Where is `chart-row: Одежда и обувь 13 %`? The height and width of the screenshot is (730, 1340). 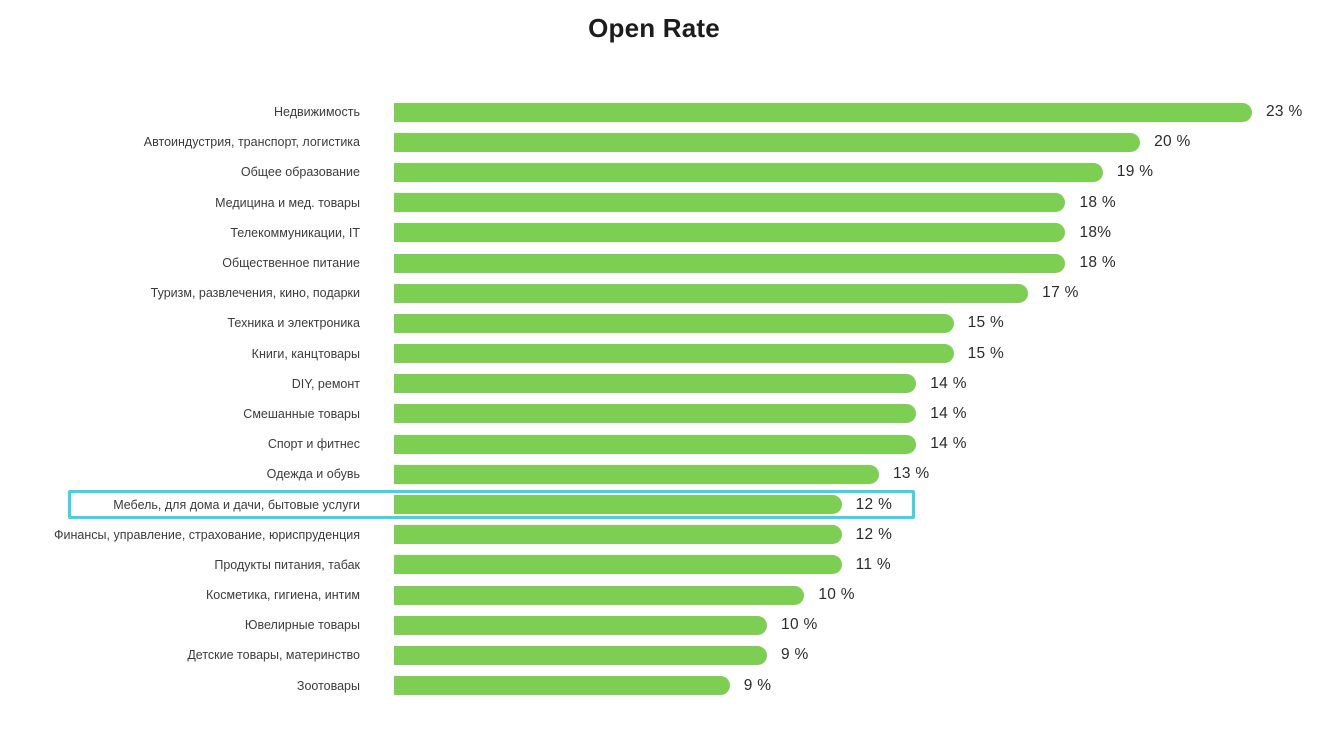
chart-row: Одежда и обувь 13 % is located at coordinates (670, 474).